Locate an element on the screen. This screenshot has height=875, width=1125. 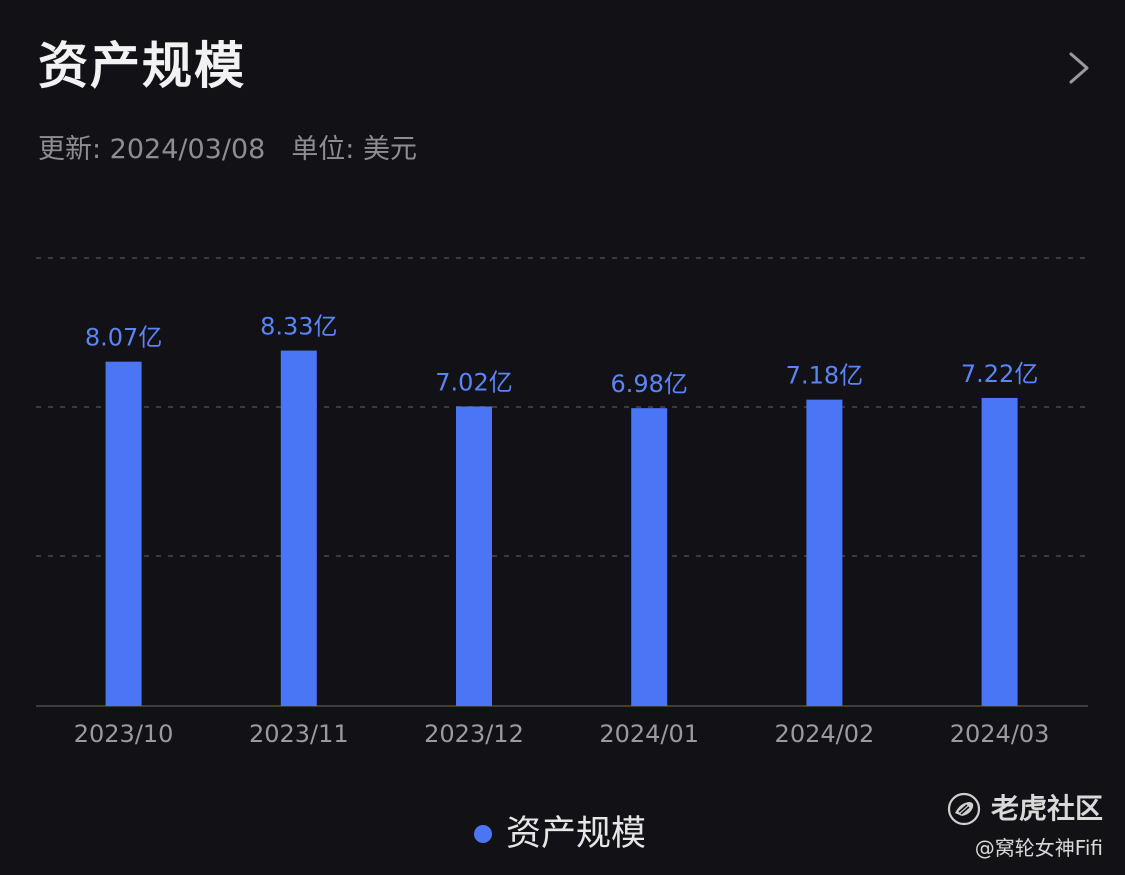
value-label: 7.22亿 is located at coordinates (999, 374).